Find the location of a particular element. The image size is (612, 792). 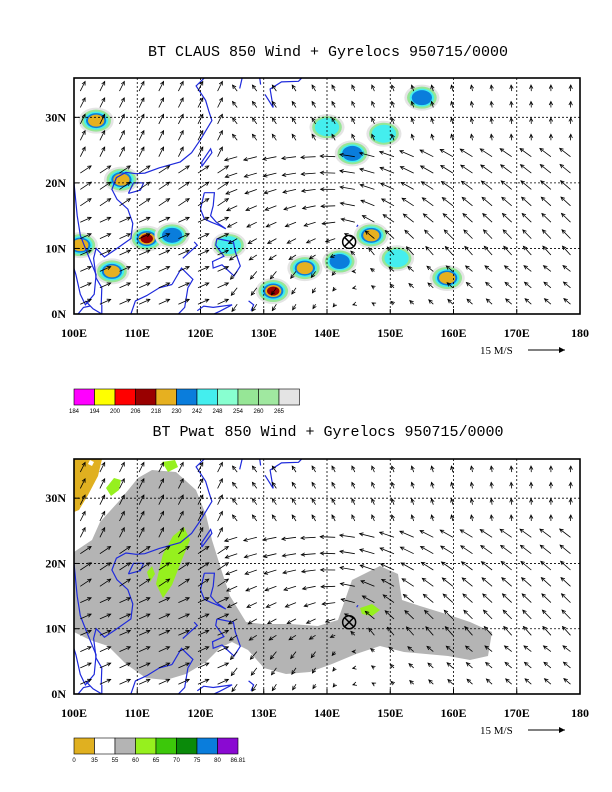

colorbar-label: 194 is located at coordinates (94, 412).